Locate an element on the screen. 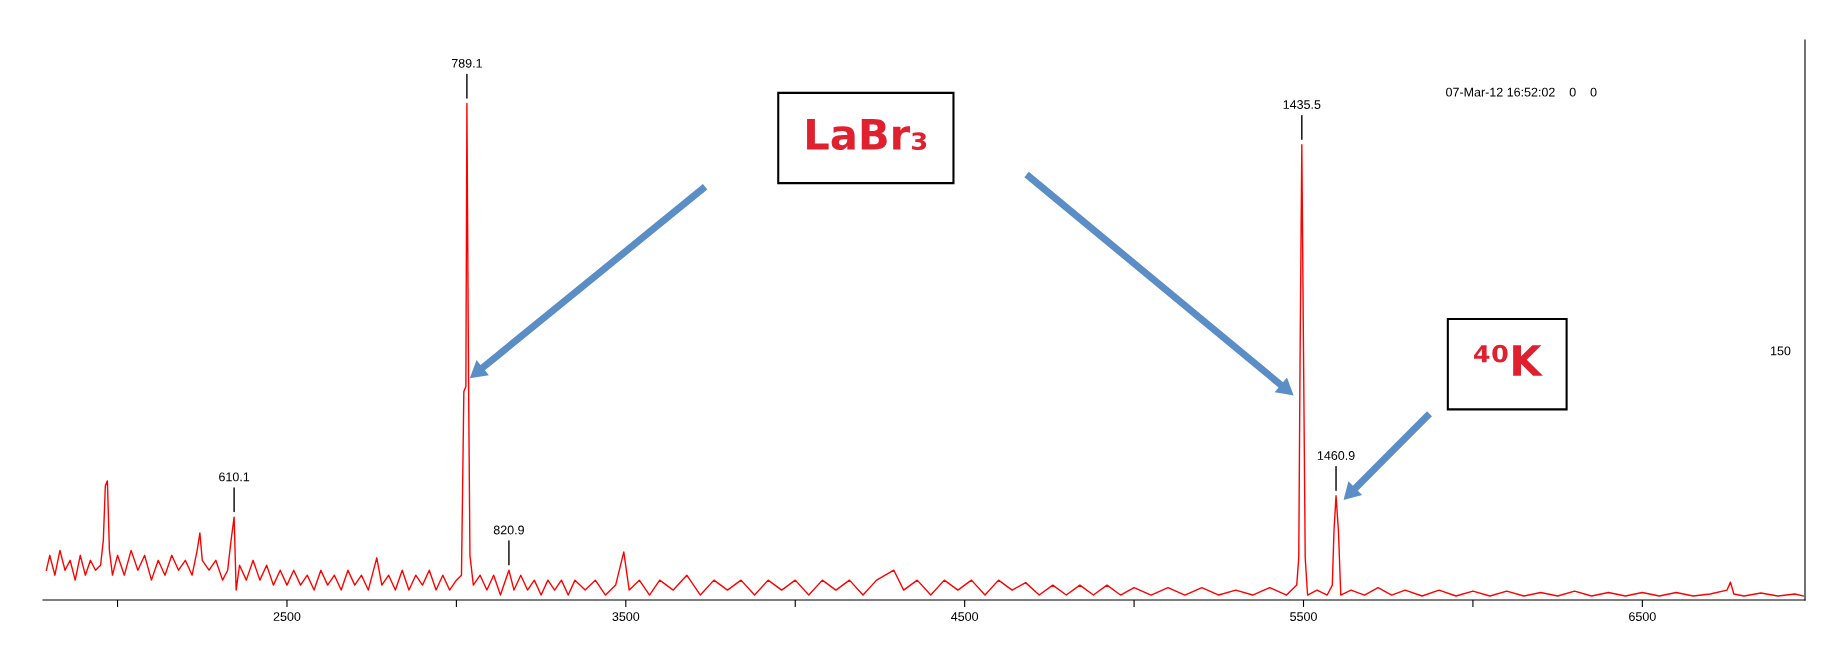  annotation: 610.1 is located at coordinates (234, 477).